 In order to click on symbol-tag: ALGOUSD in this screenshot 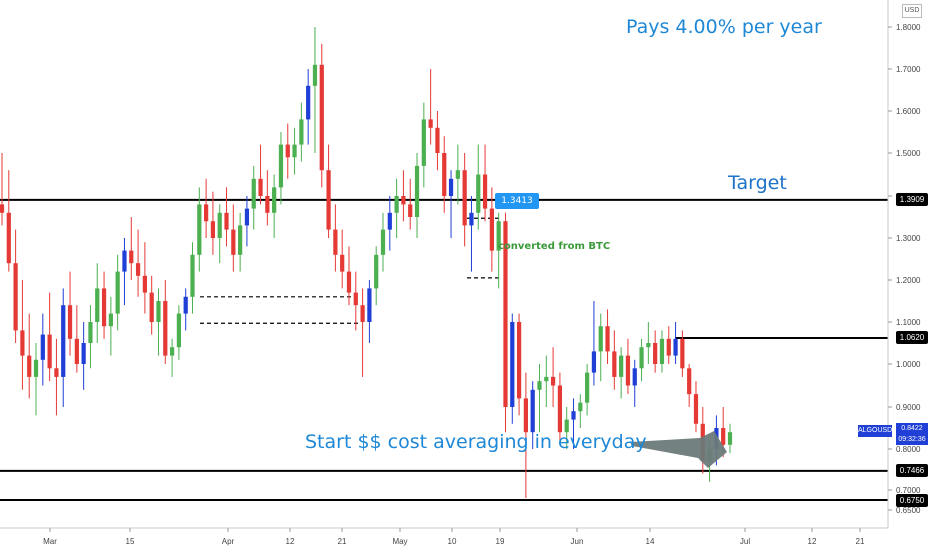, I will do `click(875, 431)`.